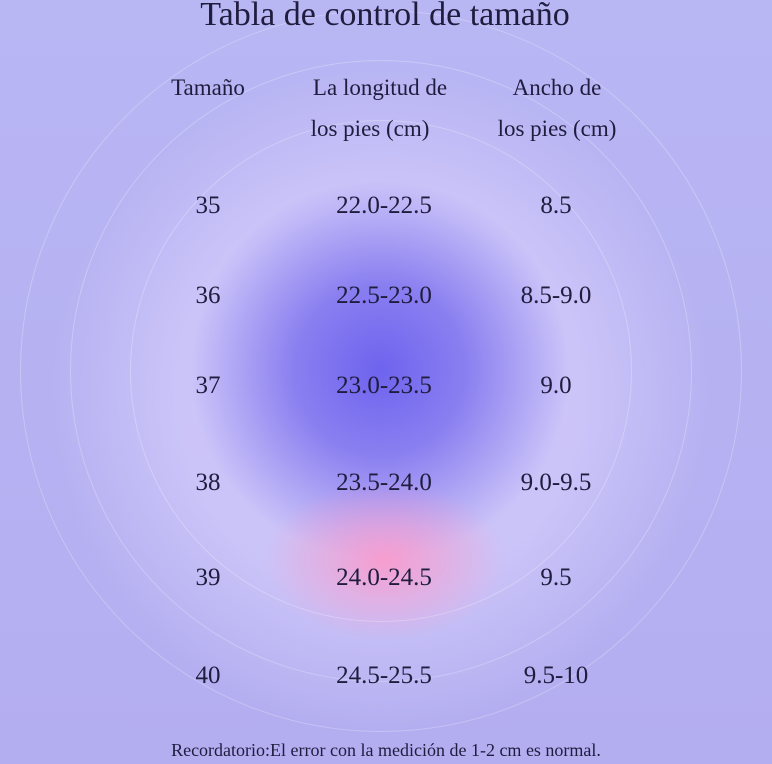 The width and height of the screenshot is (772, 764). Describe the element at coordinates (557, 87) in the screenshot. I see `header-width-line1: Ancho de` at that location.